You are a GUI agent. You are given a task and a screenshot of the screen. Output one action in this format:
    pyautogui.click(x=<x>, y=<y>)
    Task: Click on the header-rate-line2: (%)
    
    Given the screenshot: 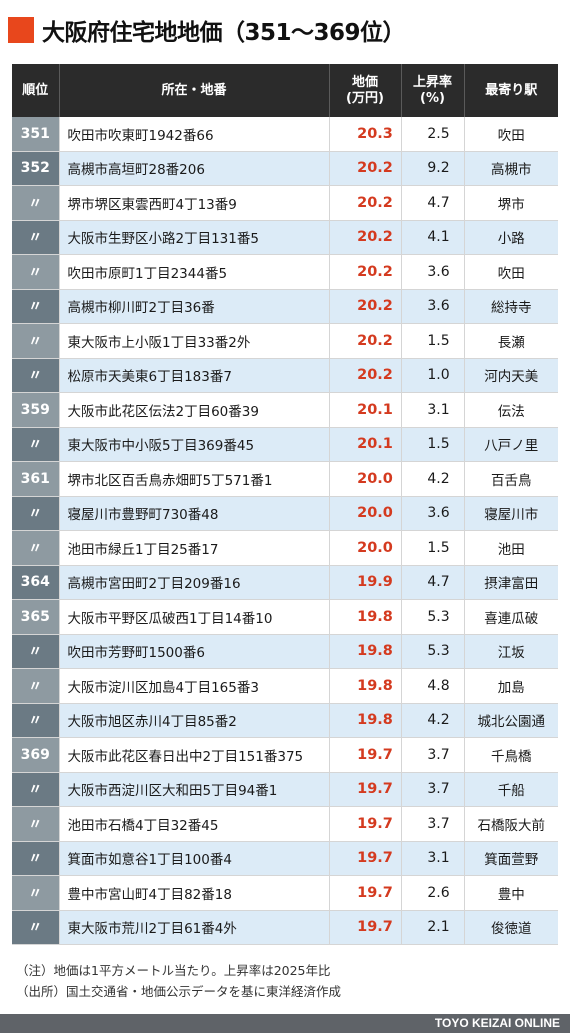 What is the action you would take?
    pyautogui.click(x=432, y=98)
    